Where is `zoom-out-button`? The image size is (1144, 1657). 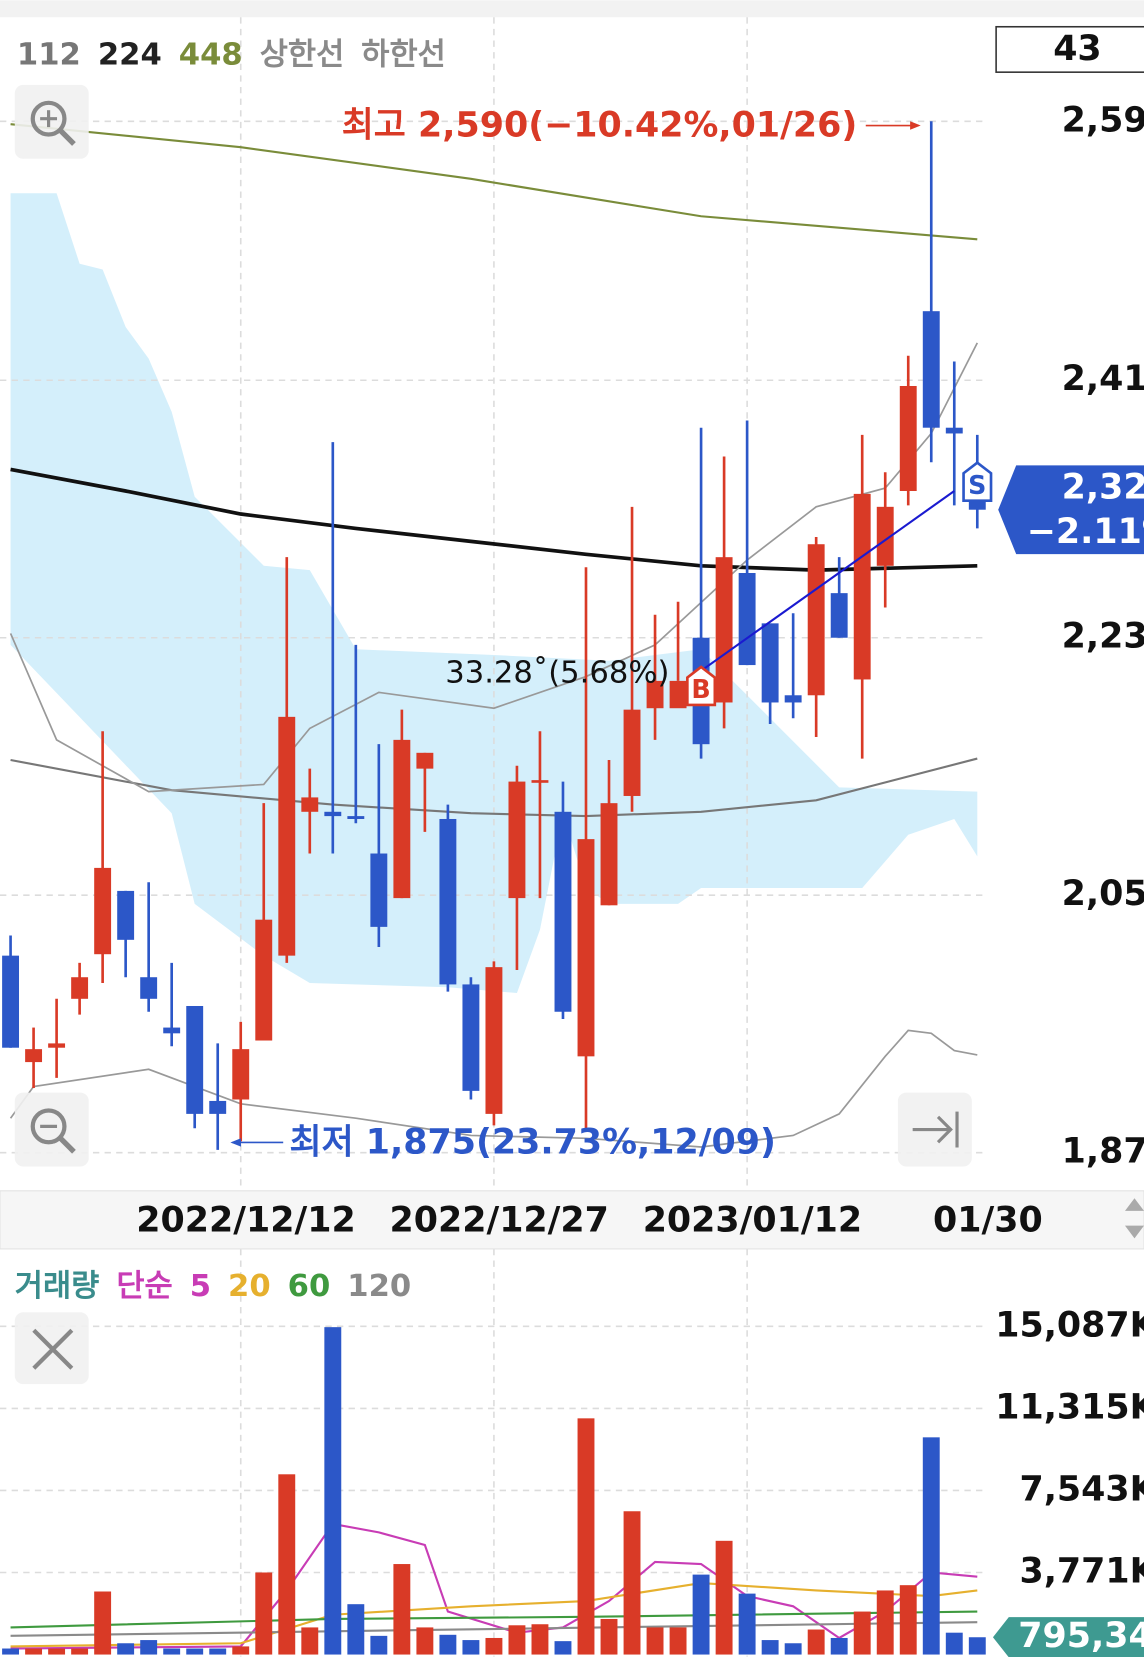
zoom-out-button is located at coordinates (51, 1129).